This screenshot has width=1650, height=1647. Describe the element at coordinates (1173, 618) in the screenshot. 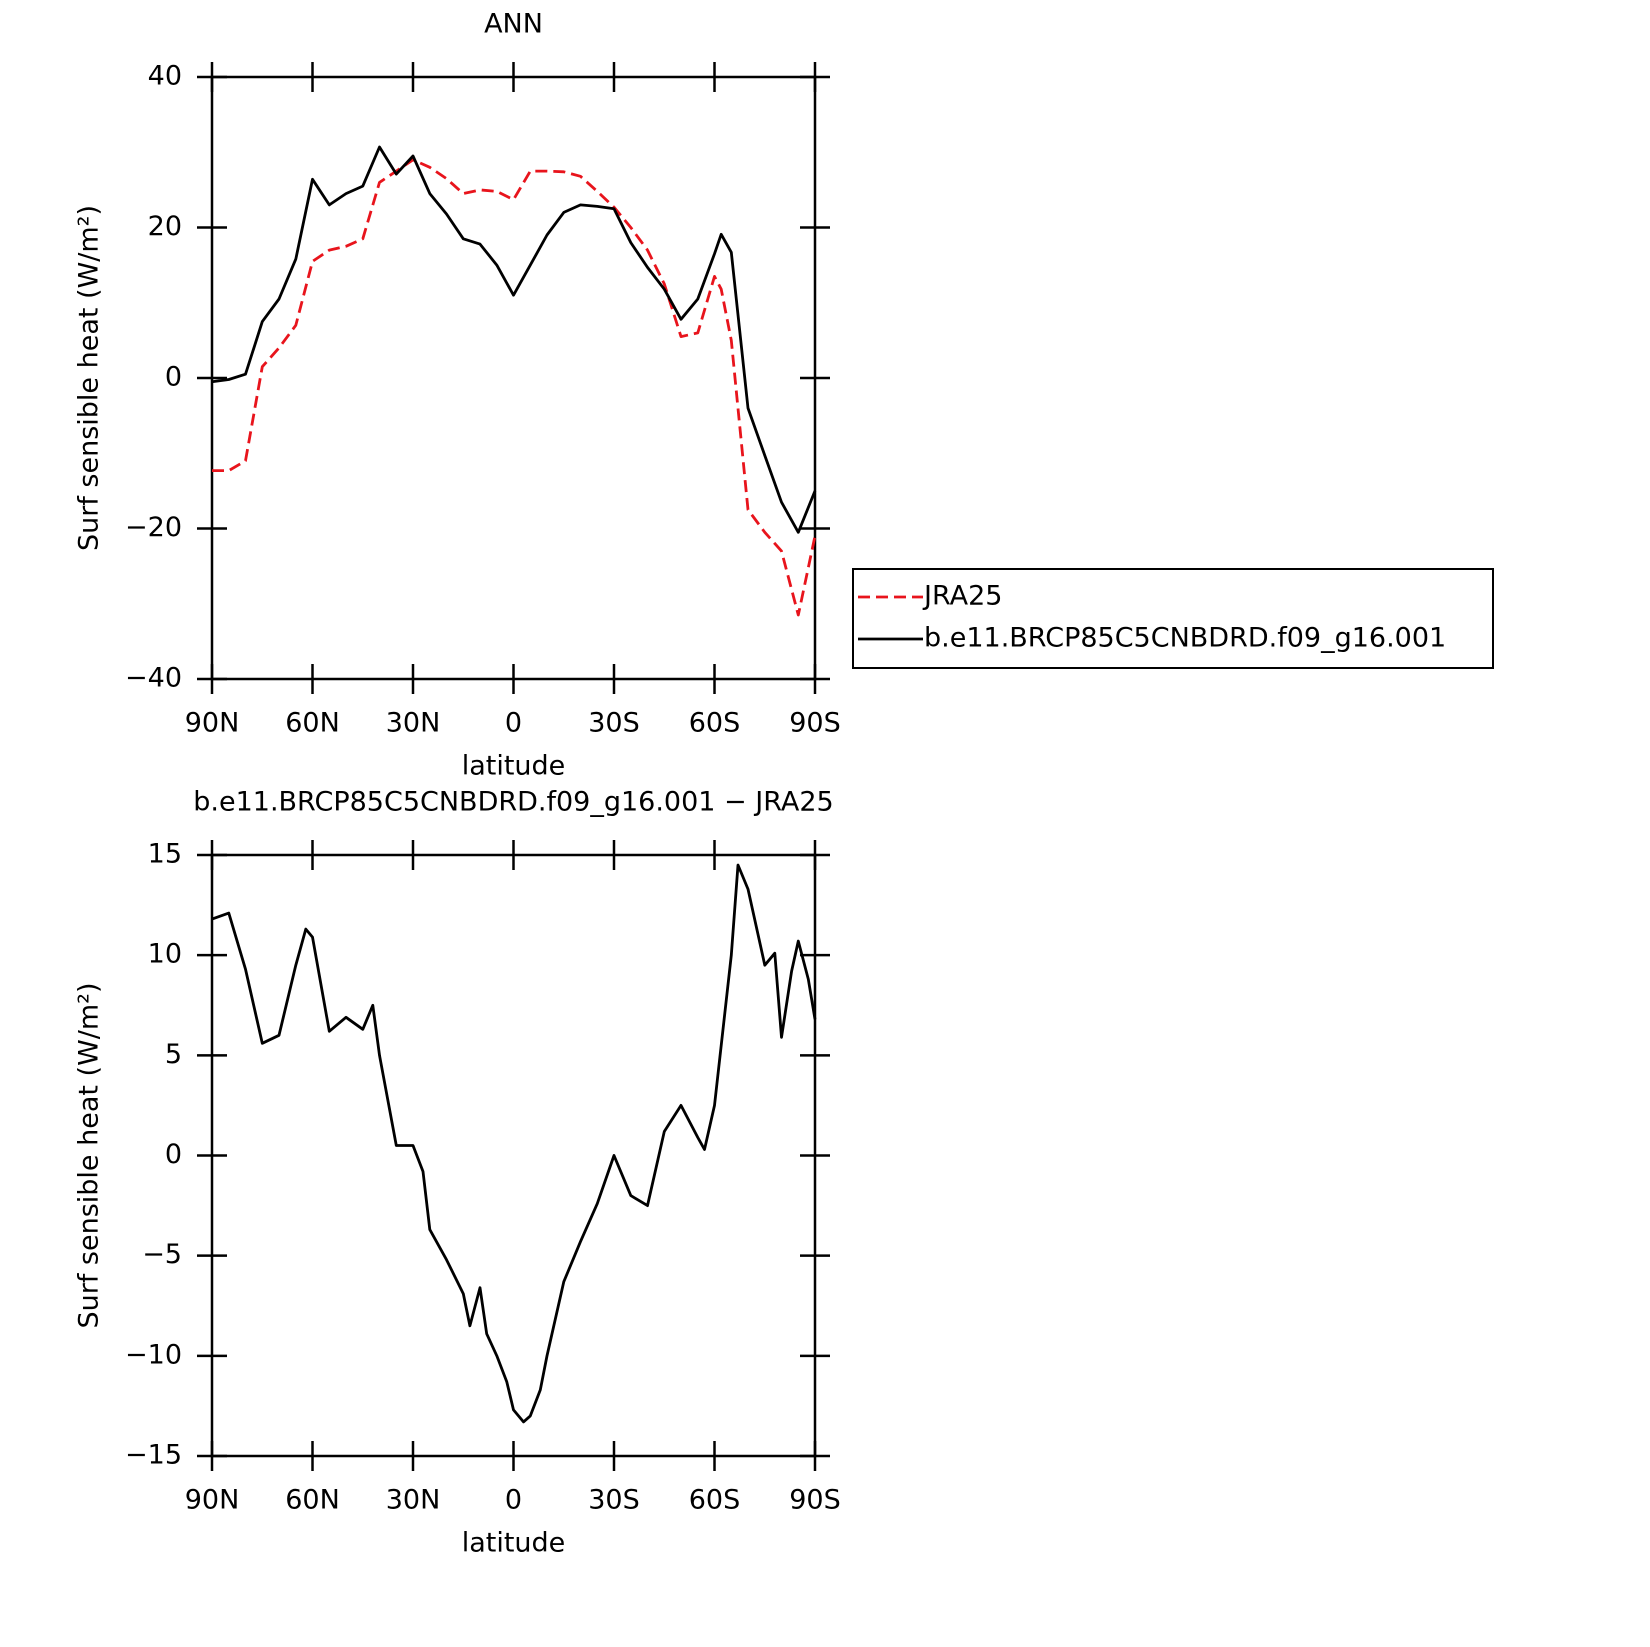

I see `legend-box` at that location.